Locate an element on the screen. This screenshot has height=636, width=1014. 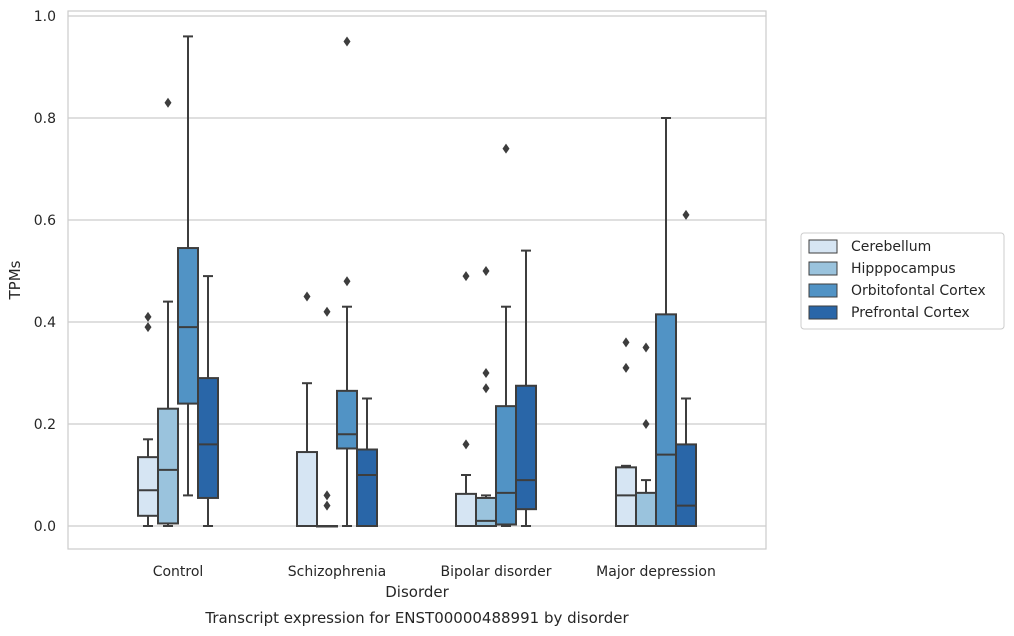
y-tick-label: 0.2 is located at coordinates (45, 425).